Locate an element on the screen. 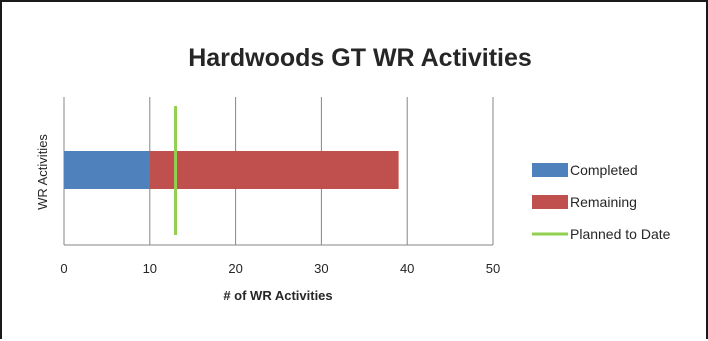  x-tick-label-30: 30 is located at coordinates (321, 268).